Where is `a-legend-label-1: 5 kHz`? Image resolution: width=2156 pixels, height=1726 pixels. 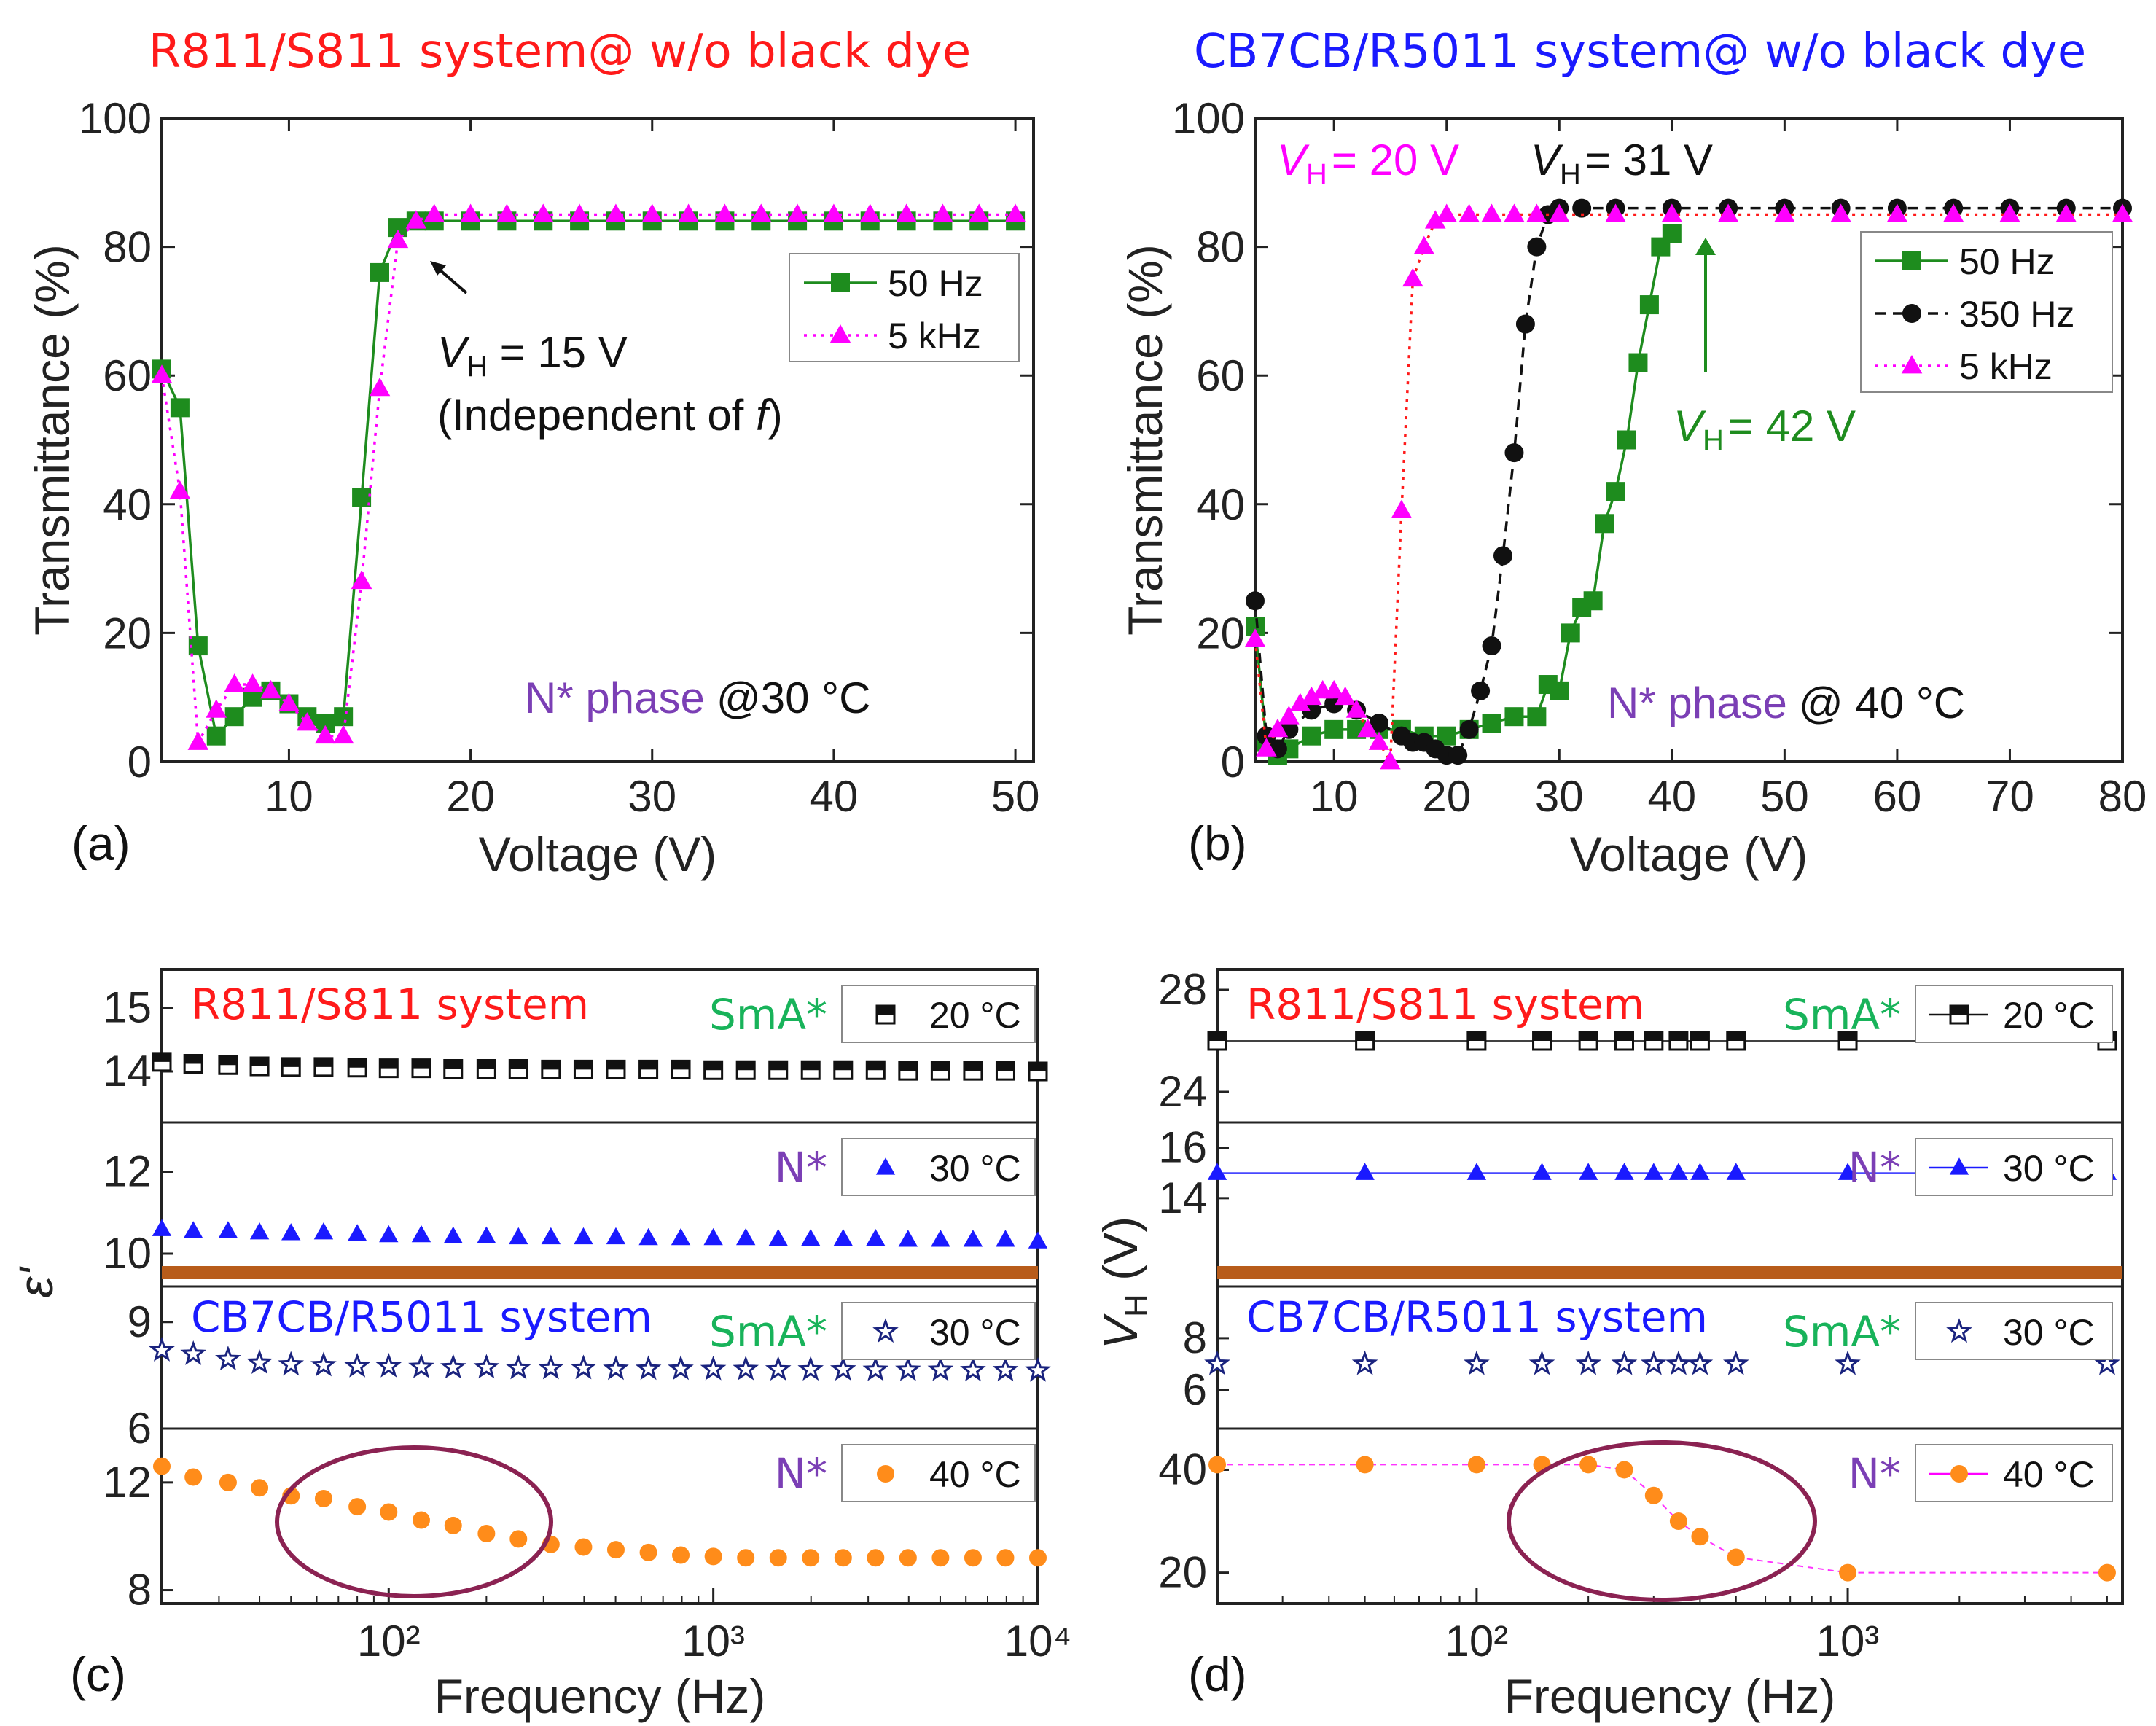
a-legend-label-1: 5 kHz is located at coordinates (934, 336).